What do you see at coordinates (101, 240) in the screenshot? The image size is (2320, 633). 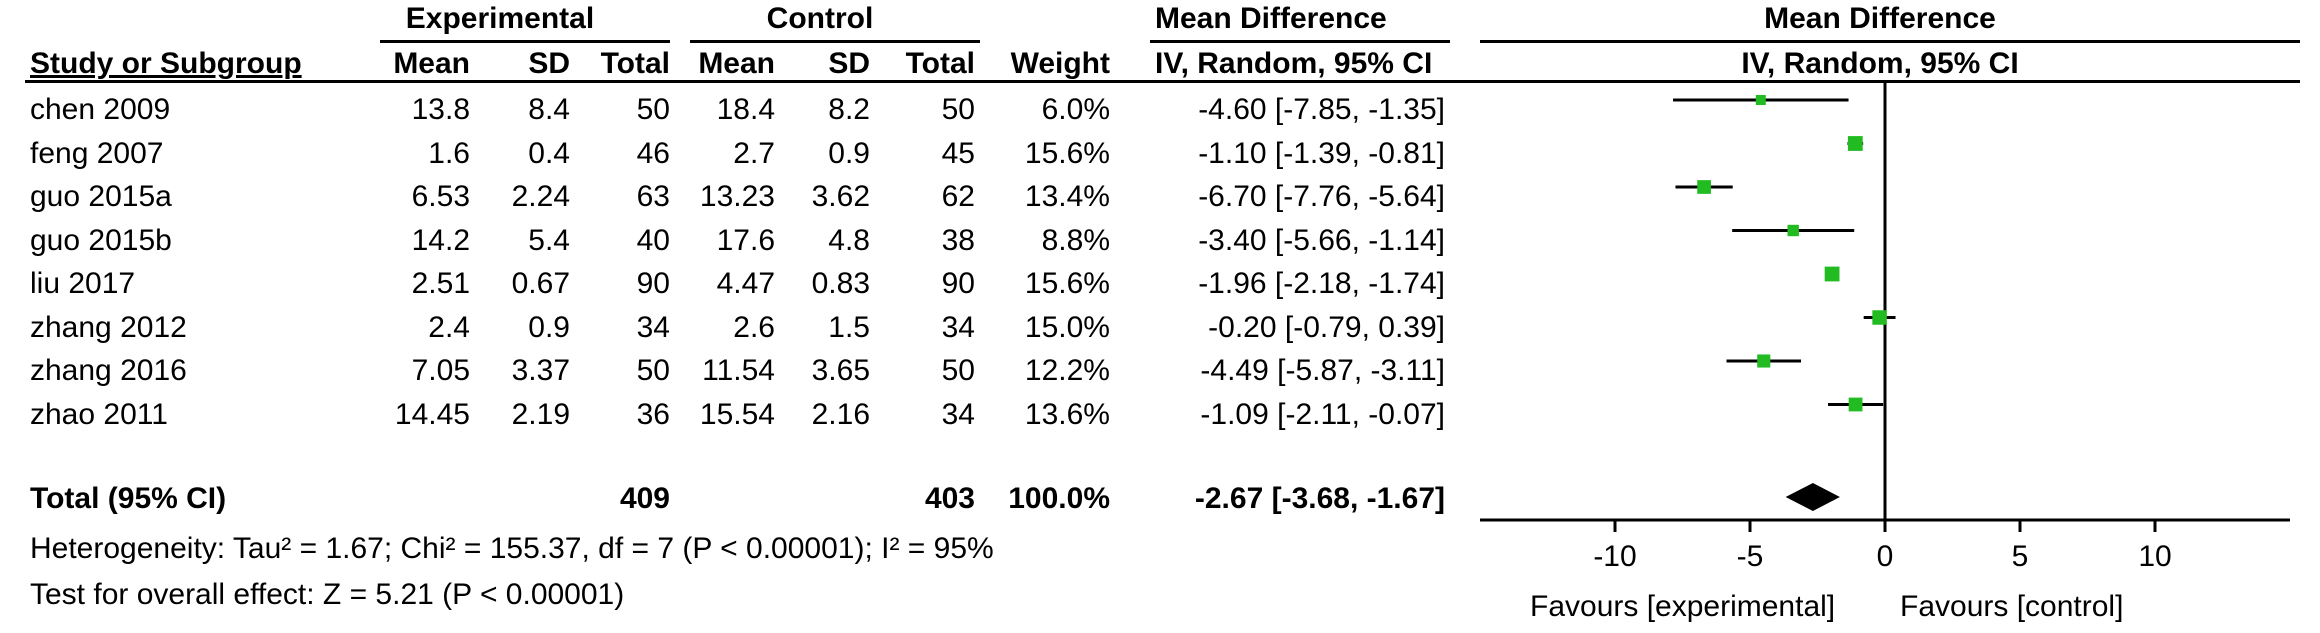 I see `study-name: guo 2015b` at bounding box center [101, 240].